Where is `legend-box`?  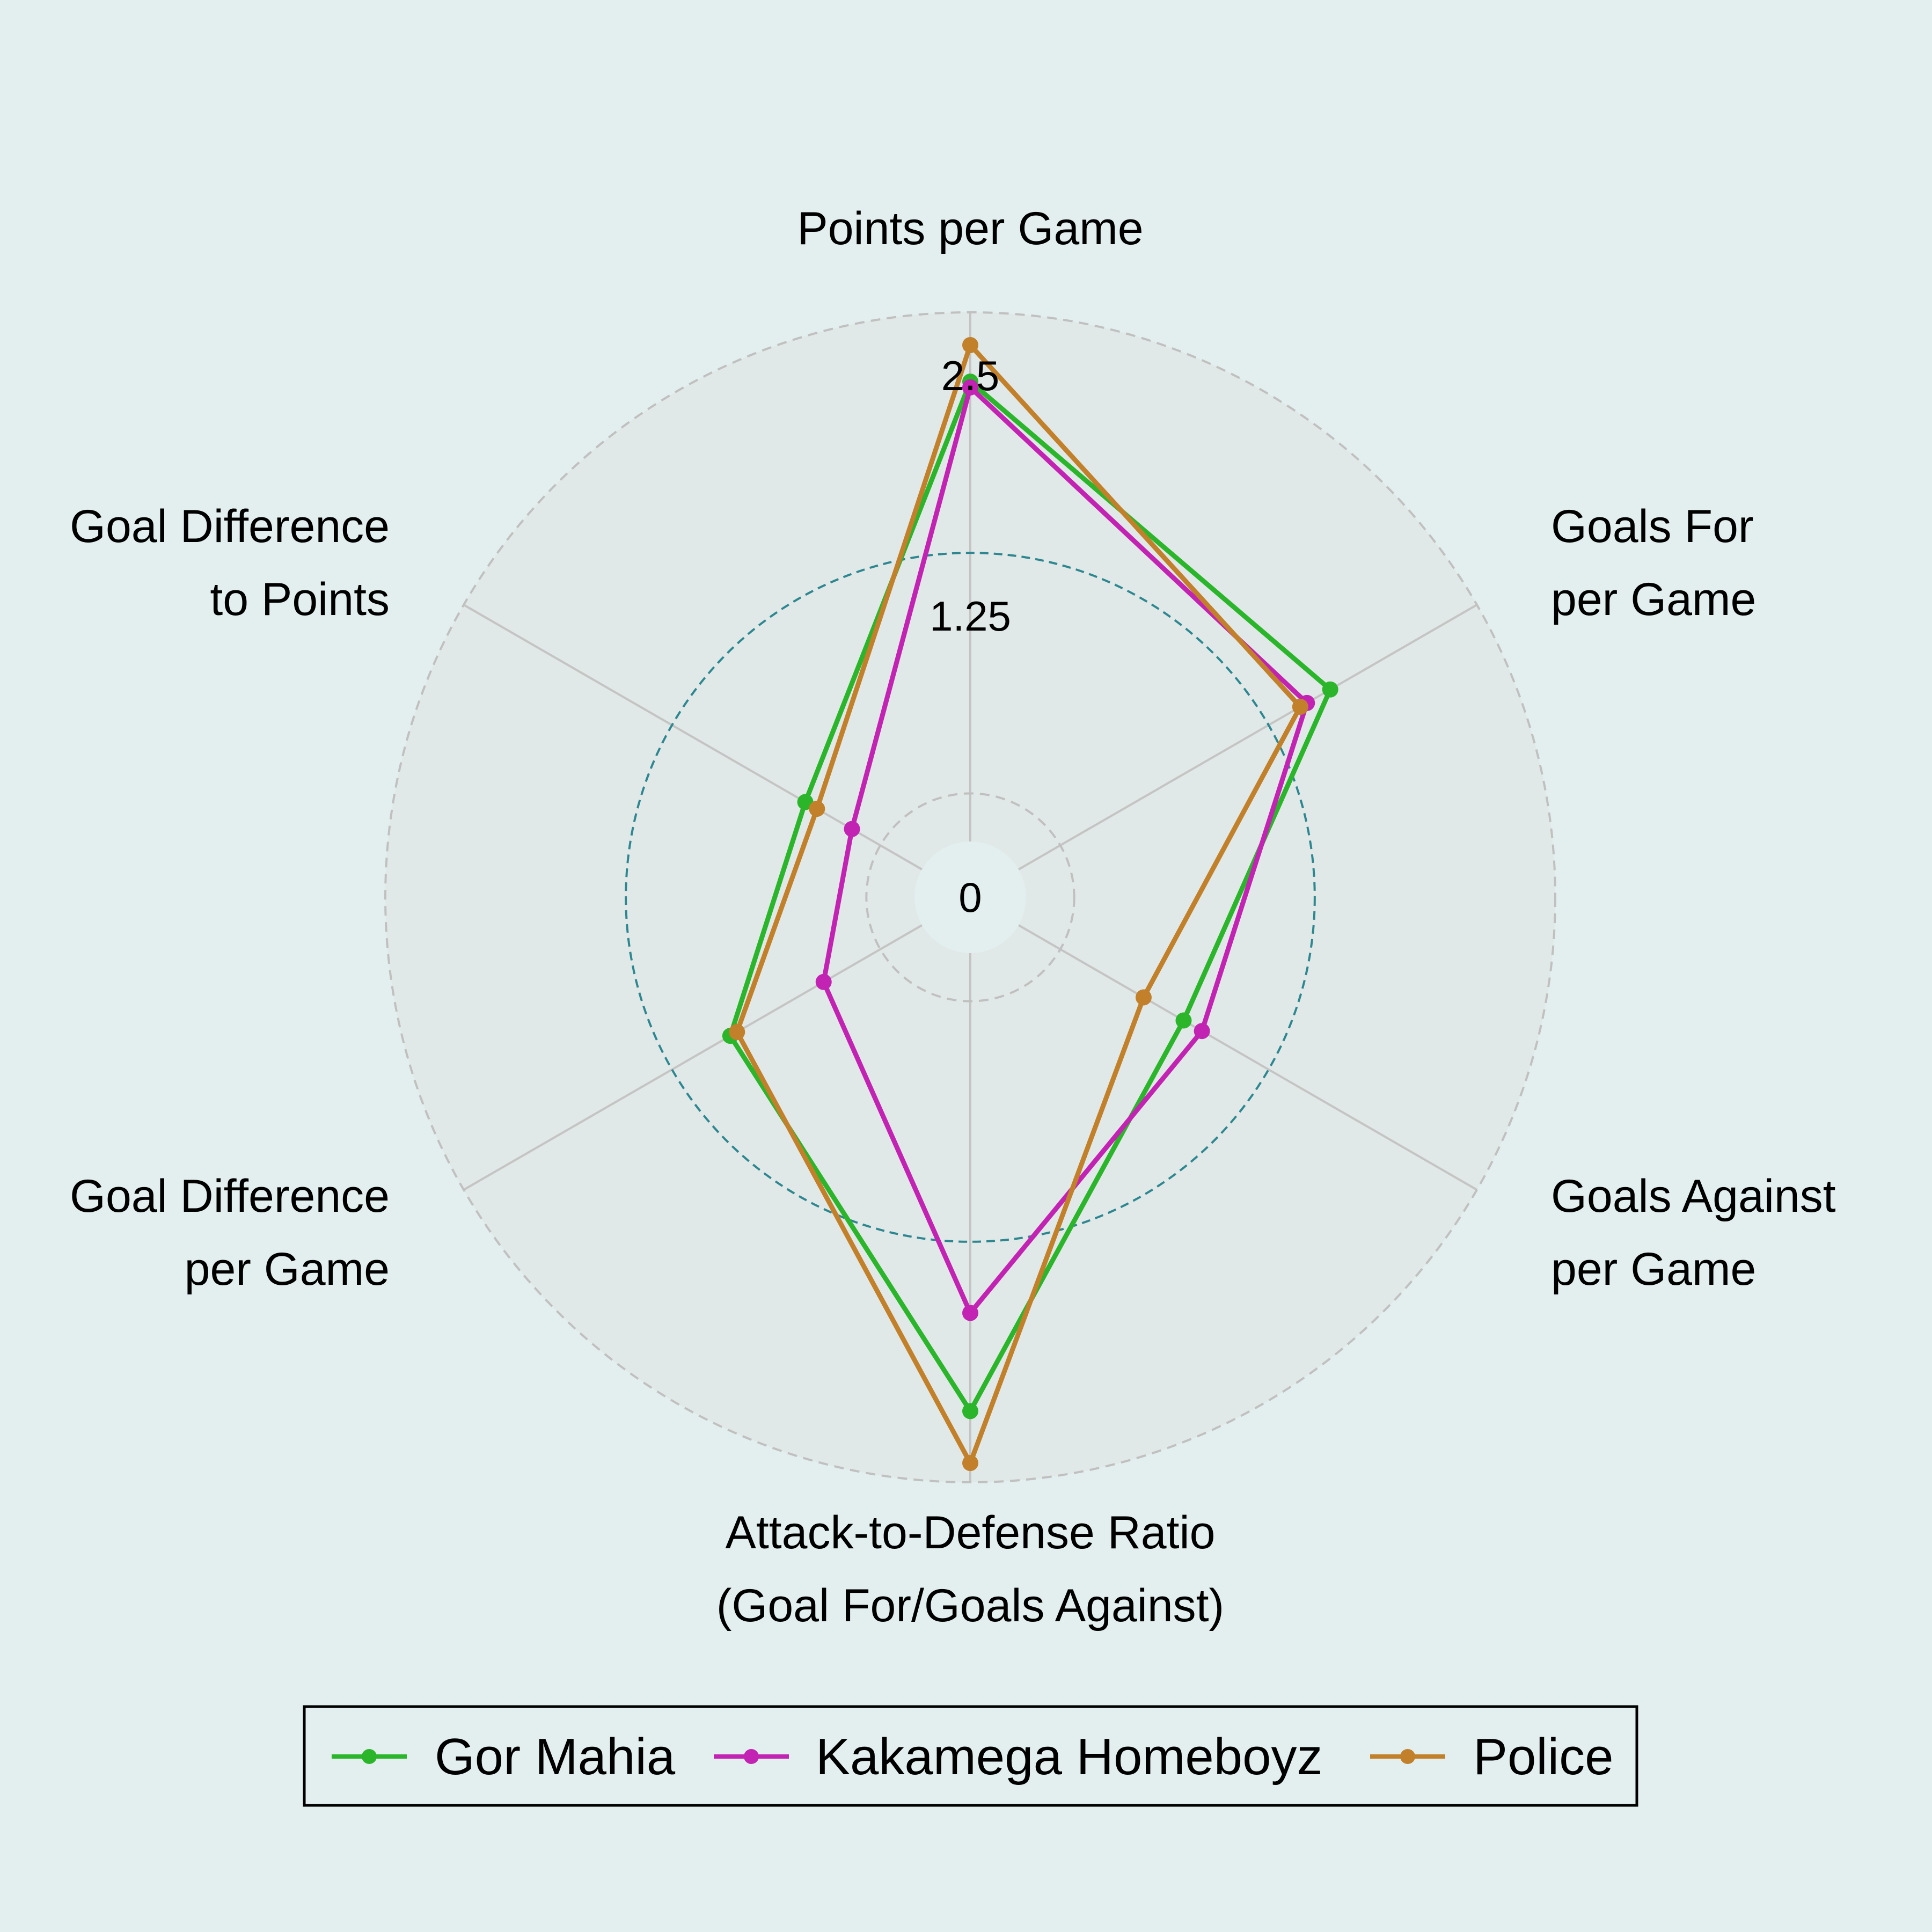 legend-box is located at coordinates (970, 1756).